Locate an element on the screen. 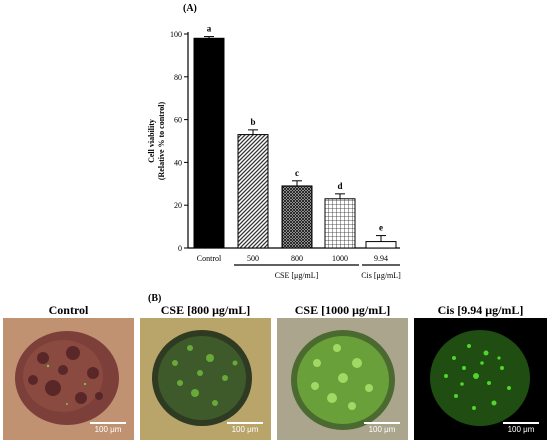  group-label: CSE [μg/mL] is located at coordinates (297, 275).